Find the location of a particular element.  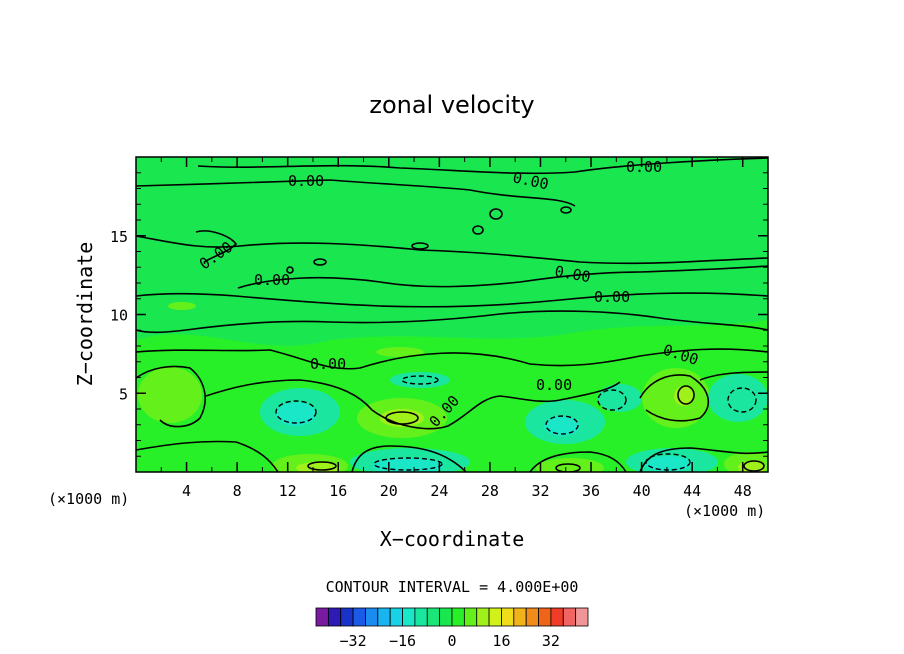

x-tick-label: 48 is located at coordinates (743, 491).